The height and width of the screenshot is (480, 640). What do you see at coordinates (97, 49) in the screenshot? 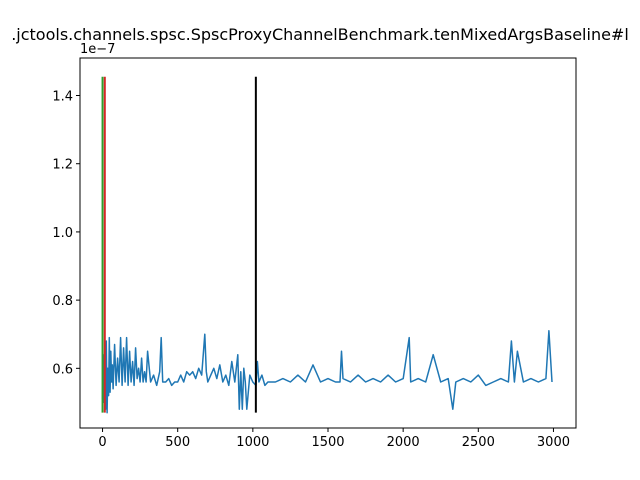
I see `y-axis-offset-label: 1e−7` at bounding box center [97, 49].